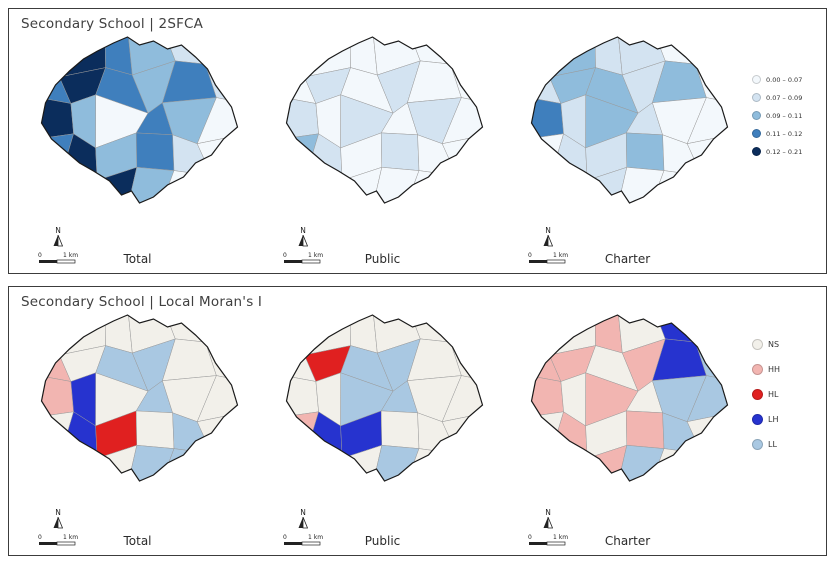 This screenshot has height=579, width=835. Describe the element at coordinates (142, 302) in the screenshot. I see `panel-title: Secondary School | Local Moran's I` at that location.